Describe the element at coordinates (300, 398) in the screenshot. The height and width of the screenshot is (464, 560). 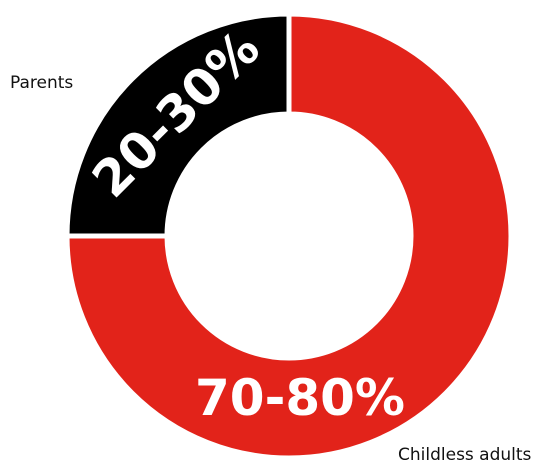
I see `slice-value-label-childless-adults: 70-80%` at that location.